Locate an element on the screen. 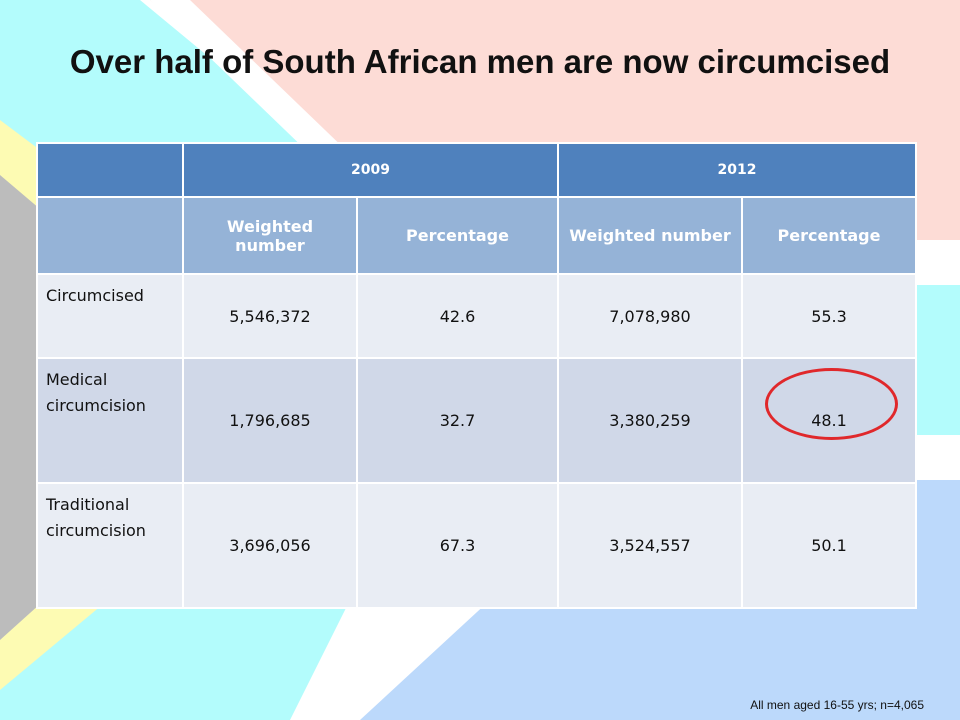 This screenshot has height=720, width=960. row-label: Medical circumcision is located at coordinates (110, 420).